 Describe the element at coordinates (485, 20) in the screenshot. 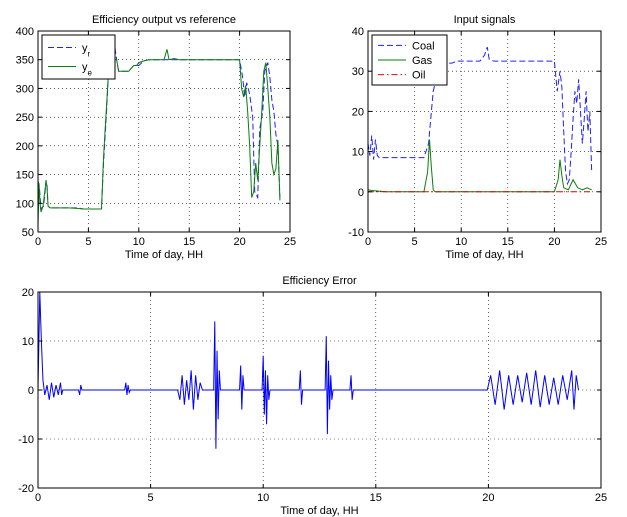

I see `chart-title: Input signals` at that location.